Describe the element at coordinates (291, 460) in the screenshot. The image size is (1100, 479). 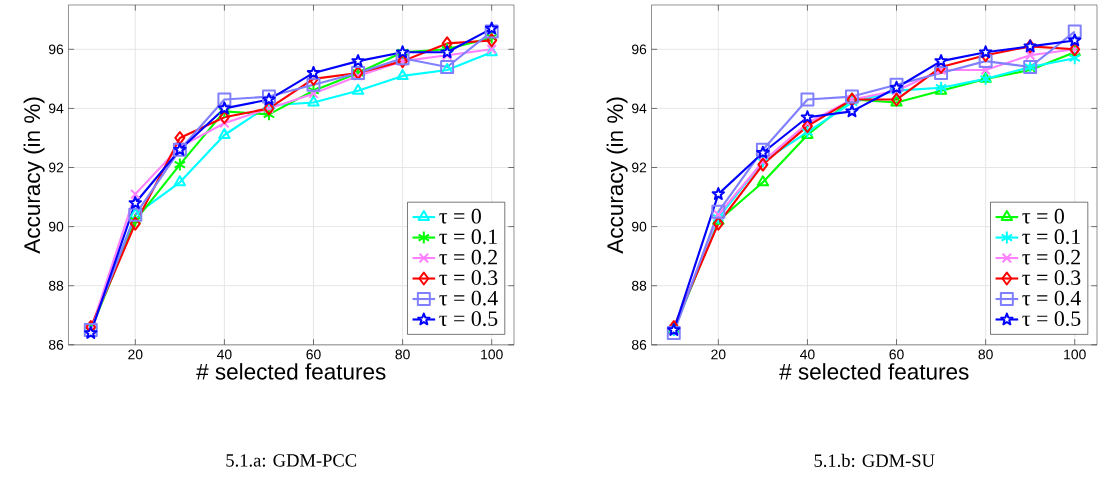
I see `text: 5.1.a: GDM-PCC` at that location.